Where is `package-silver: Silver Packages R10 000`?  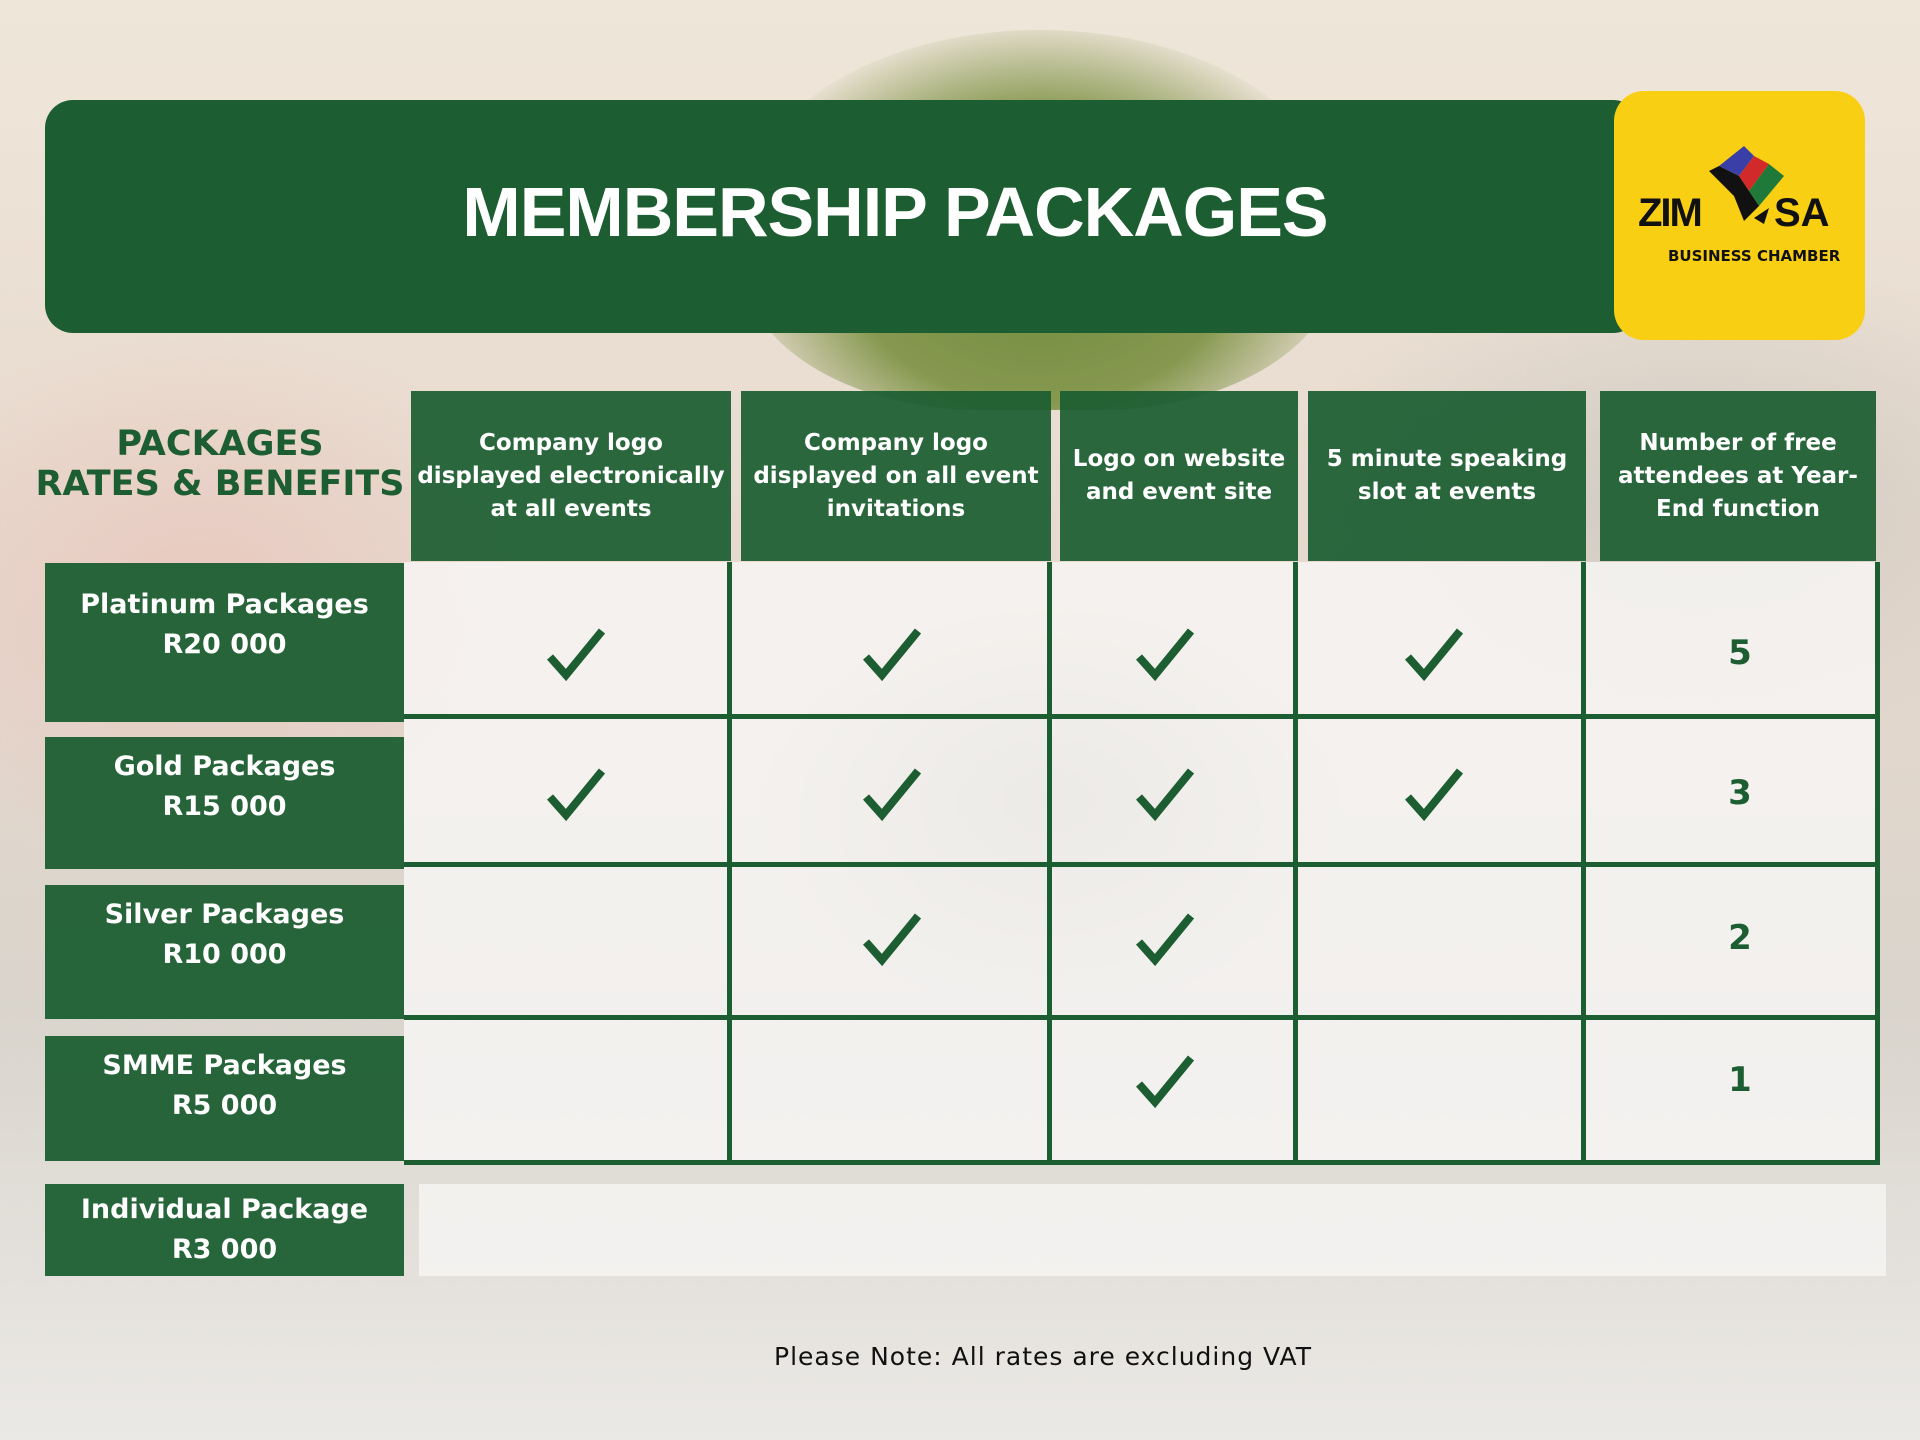
package-silver: Silver Packages R10 000 is located at coordinates (224, 952).